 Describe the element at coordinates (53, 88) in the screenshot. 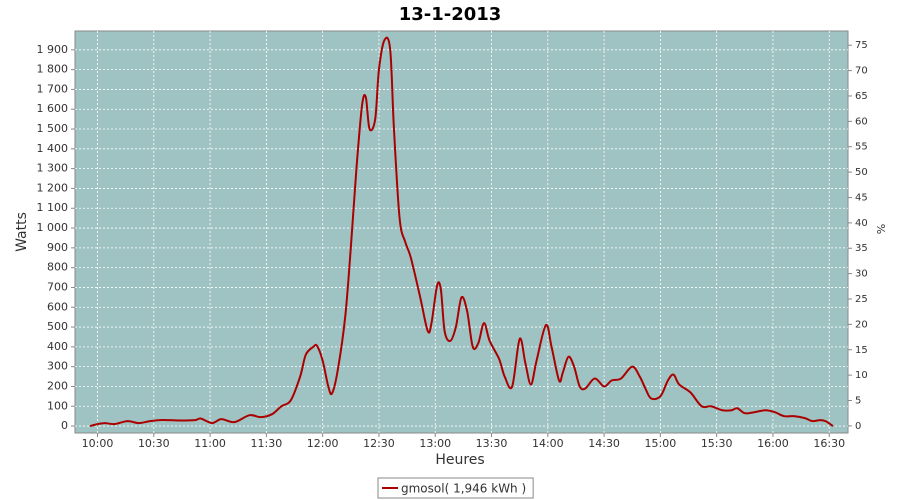

I see `y-tick-label: 1 700` at that location.